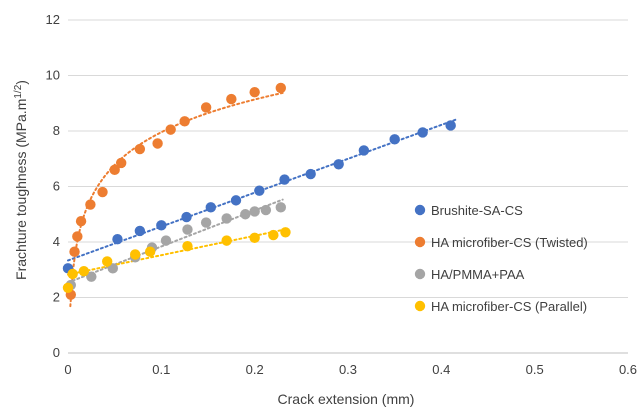  What do you see at coordinates (53, 75) in the screenshot?
I see `y-tick-label: 10` at bounding box center [53, 75].